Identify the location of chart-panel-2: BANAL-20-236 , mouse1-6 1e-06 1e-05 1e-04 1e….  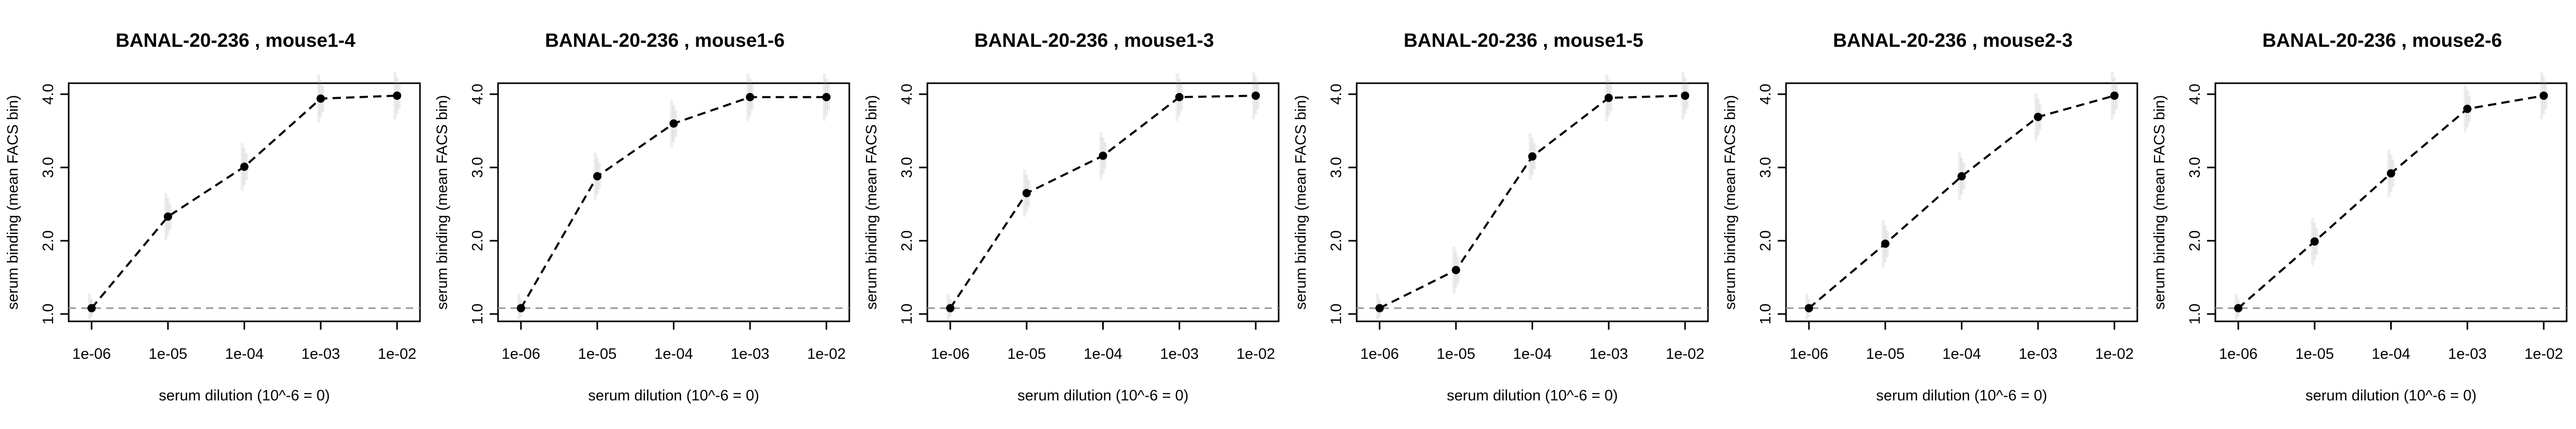
(642, 217).